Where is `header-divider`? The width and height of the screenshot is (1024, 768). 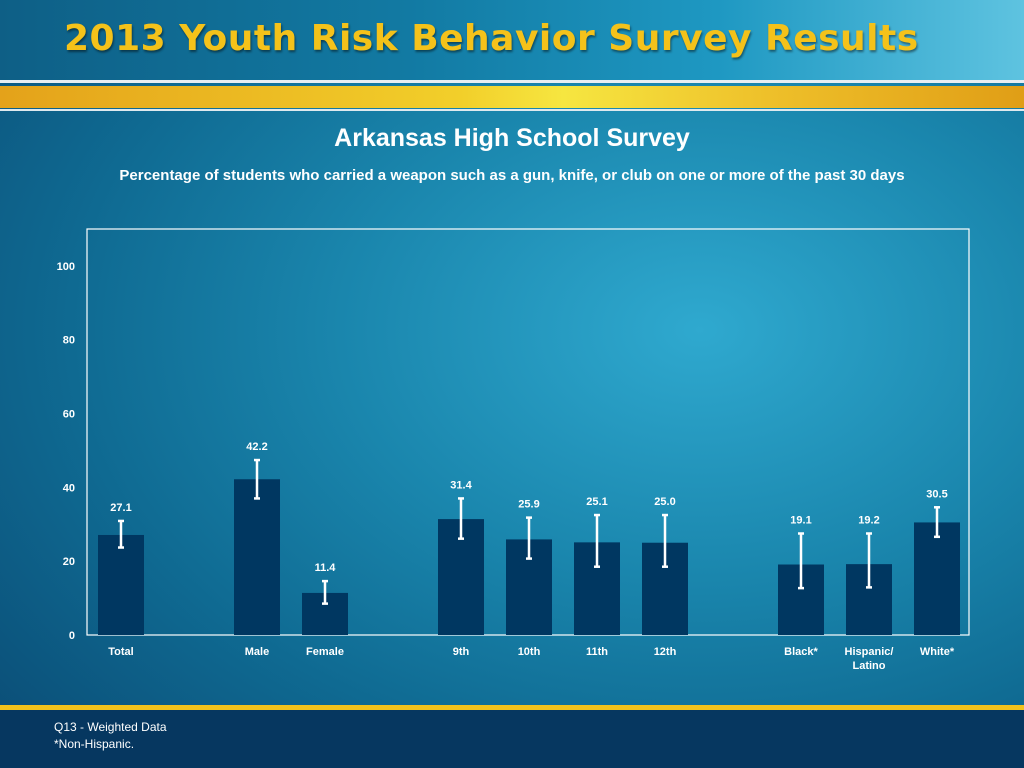 header-divider is located at coordinates (512, 81).